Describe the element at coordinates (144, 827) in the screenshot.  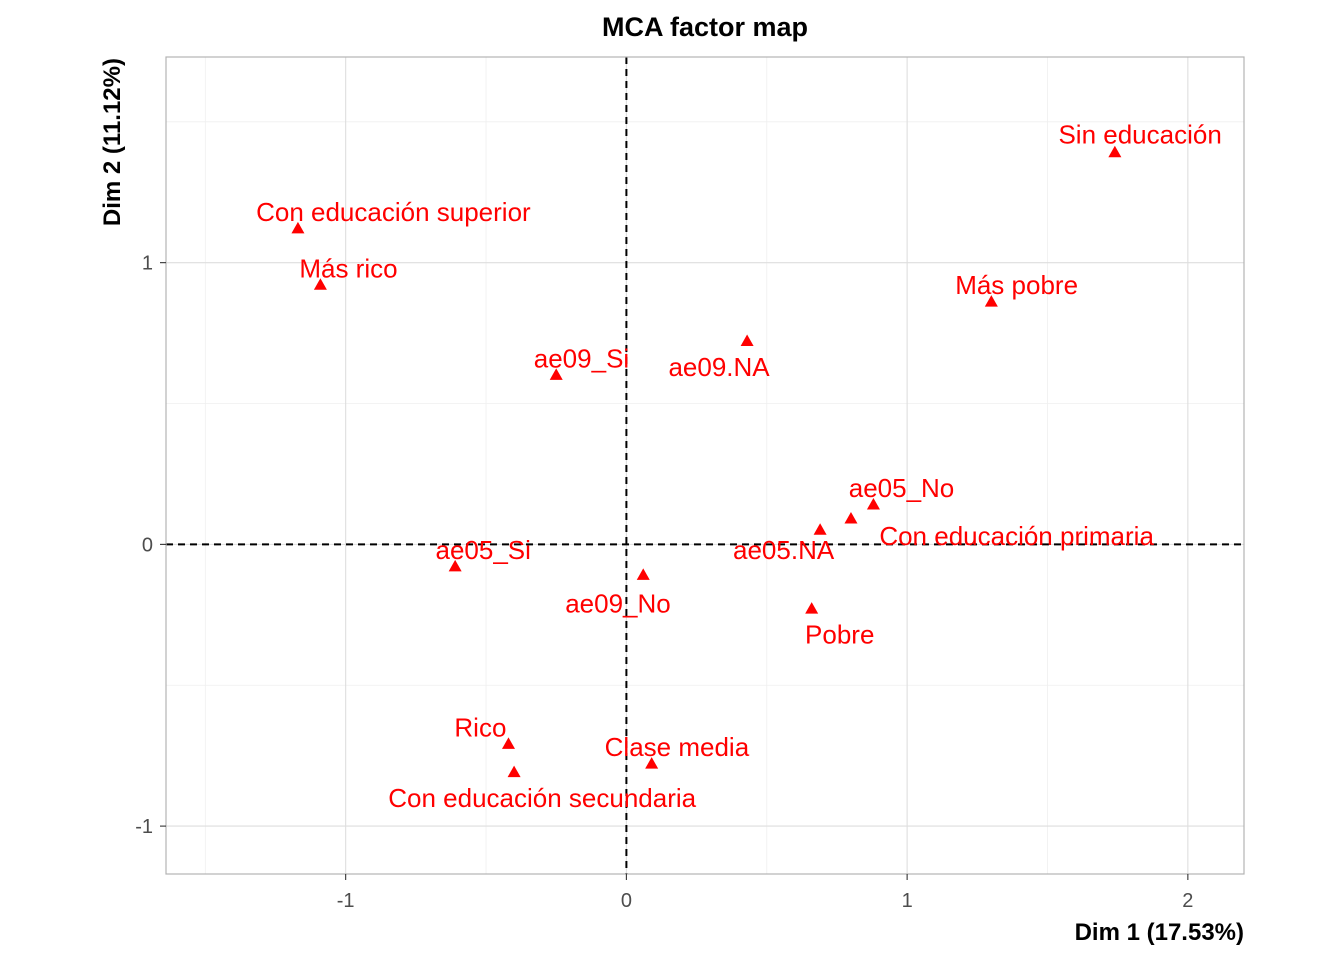
I see `y-tick-label: -1` at that location.